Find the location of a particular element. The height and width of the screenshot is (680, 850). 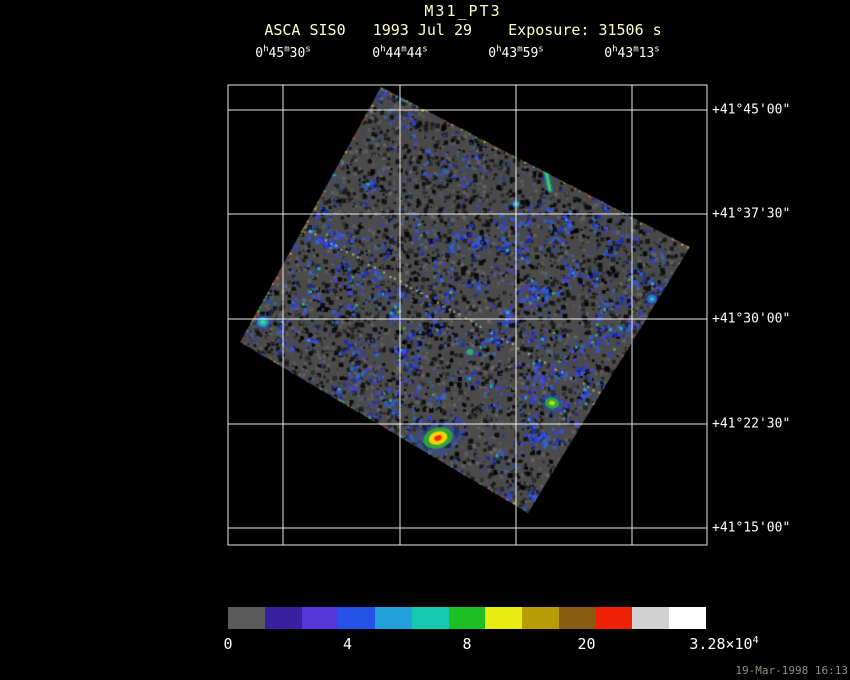

page-title: M31_PT3 is located at coordinates (463, 11).